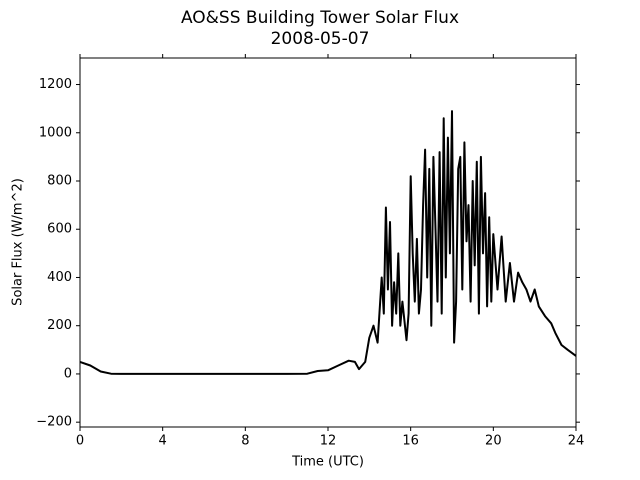 The image size is (640, 480). What do you see at coordinates (54, 422) in the screenshot?
I see `y-tick-label: −200` at bounding box center [54, 422].